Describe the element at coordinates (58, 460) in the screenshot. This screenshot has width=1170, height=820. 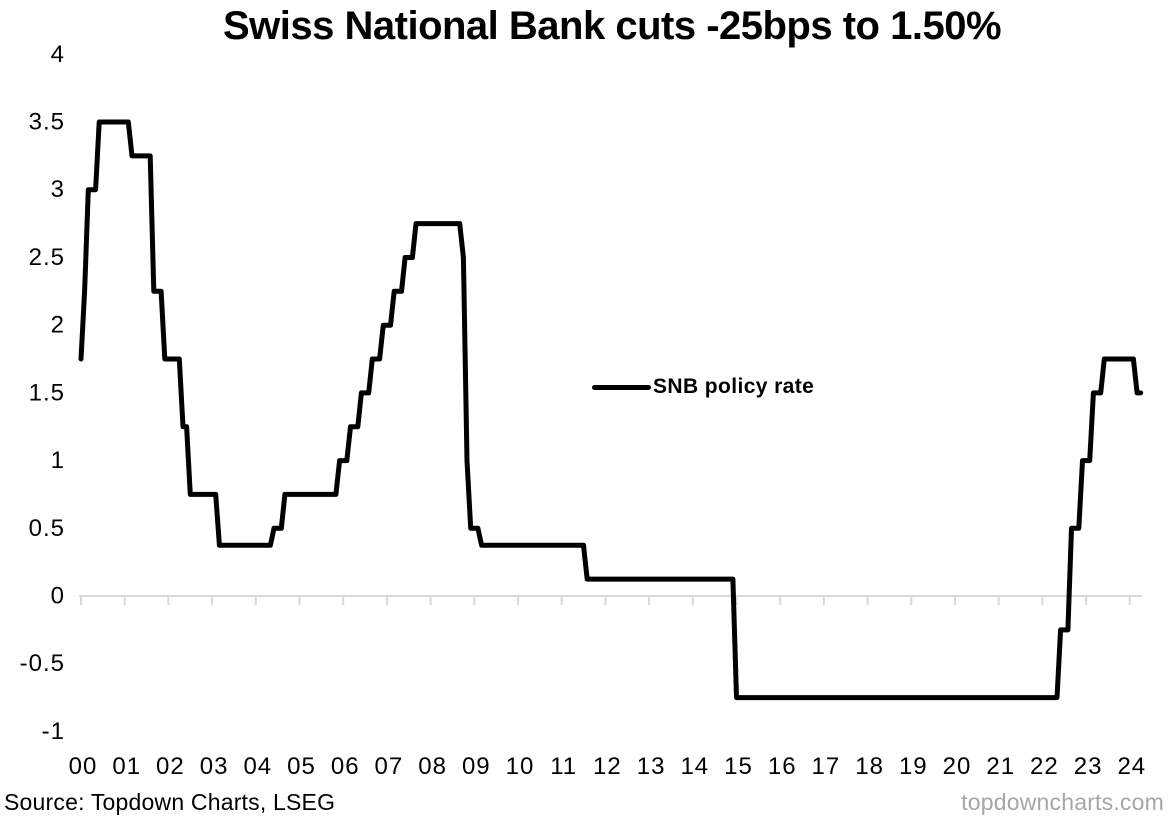
I see `y-axis-tick-label: 1` at that location.